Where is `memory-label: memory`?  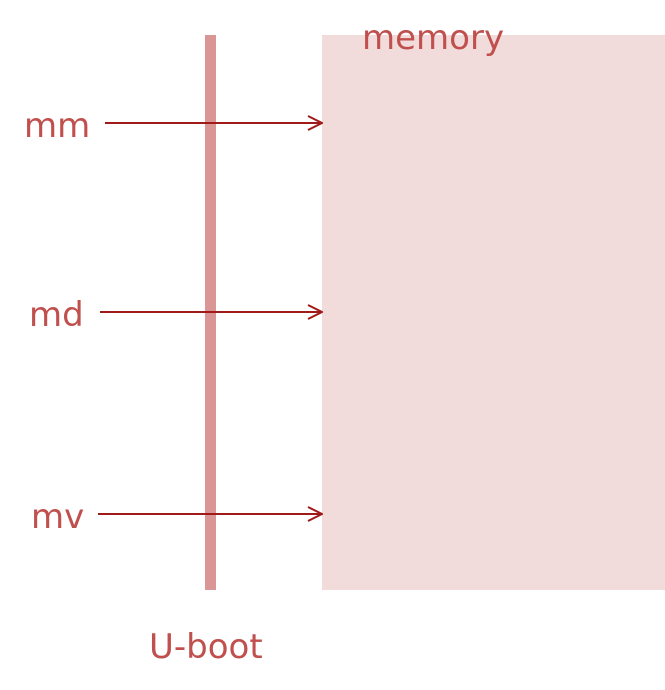 memory-label: memory is located at coordinates (433, 38).